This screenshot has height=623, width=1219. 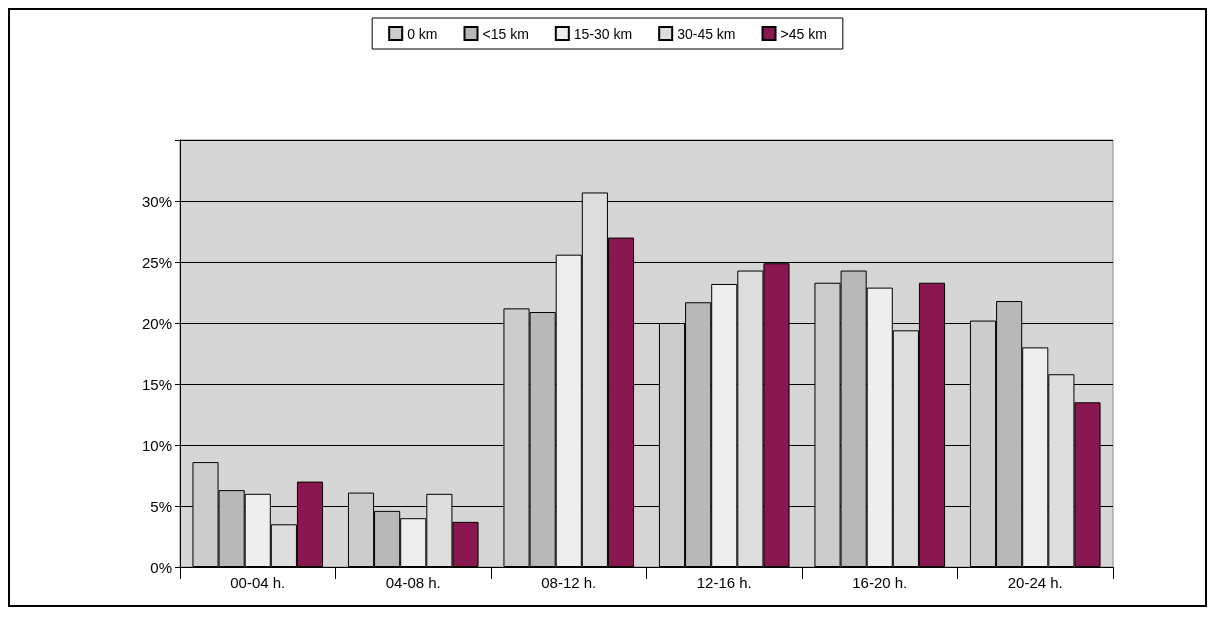 I want to click on x-tick-label: 00-04 h., so click(x=258, y=582).